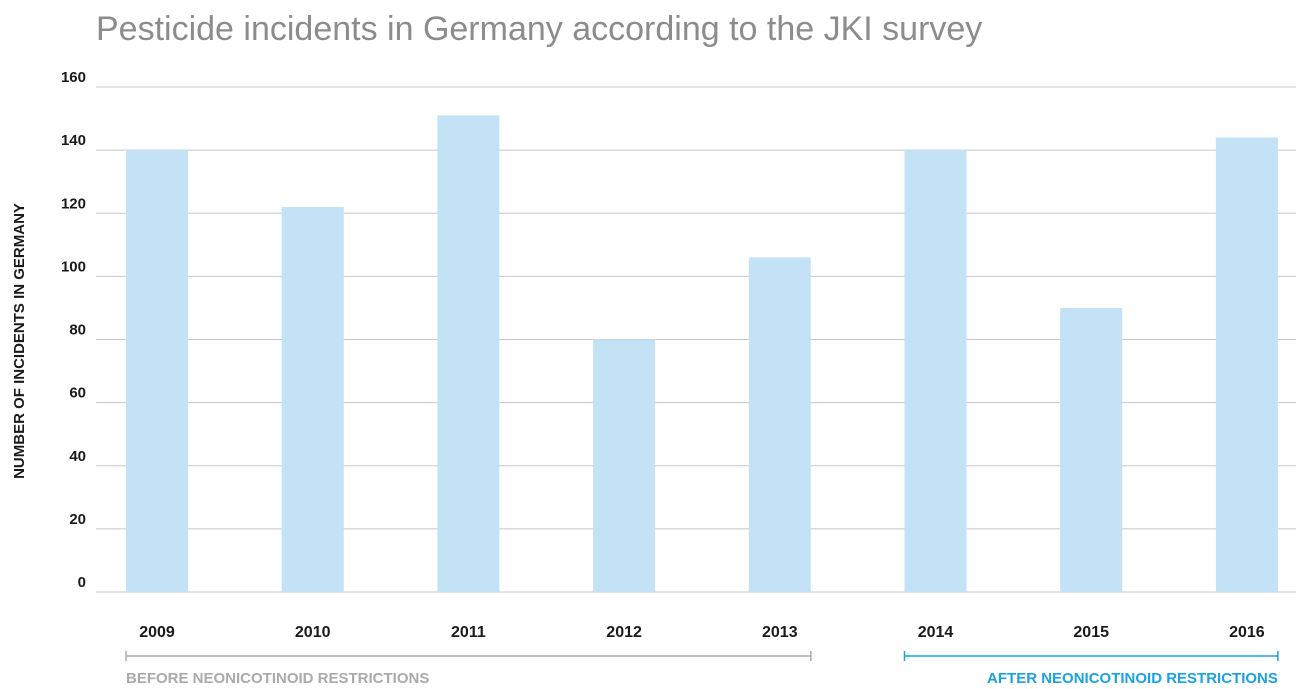 This screenshot has width=1315, height=689. I want to click on y-tick-label: 80, so click(77, 330).